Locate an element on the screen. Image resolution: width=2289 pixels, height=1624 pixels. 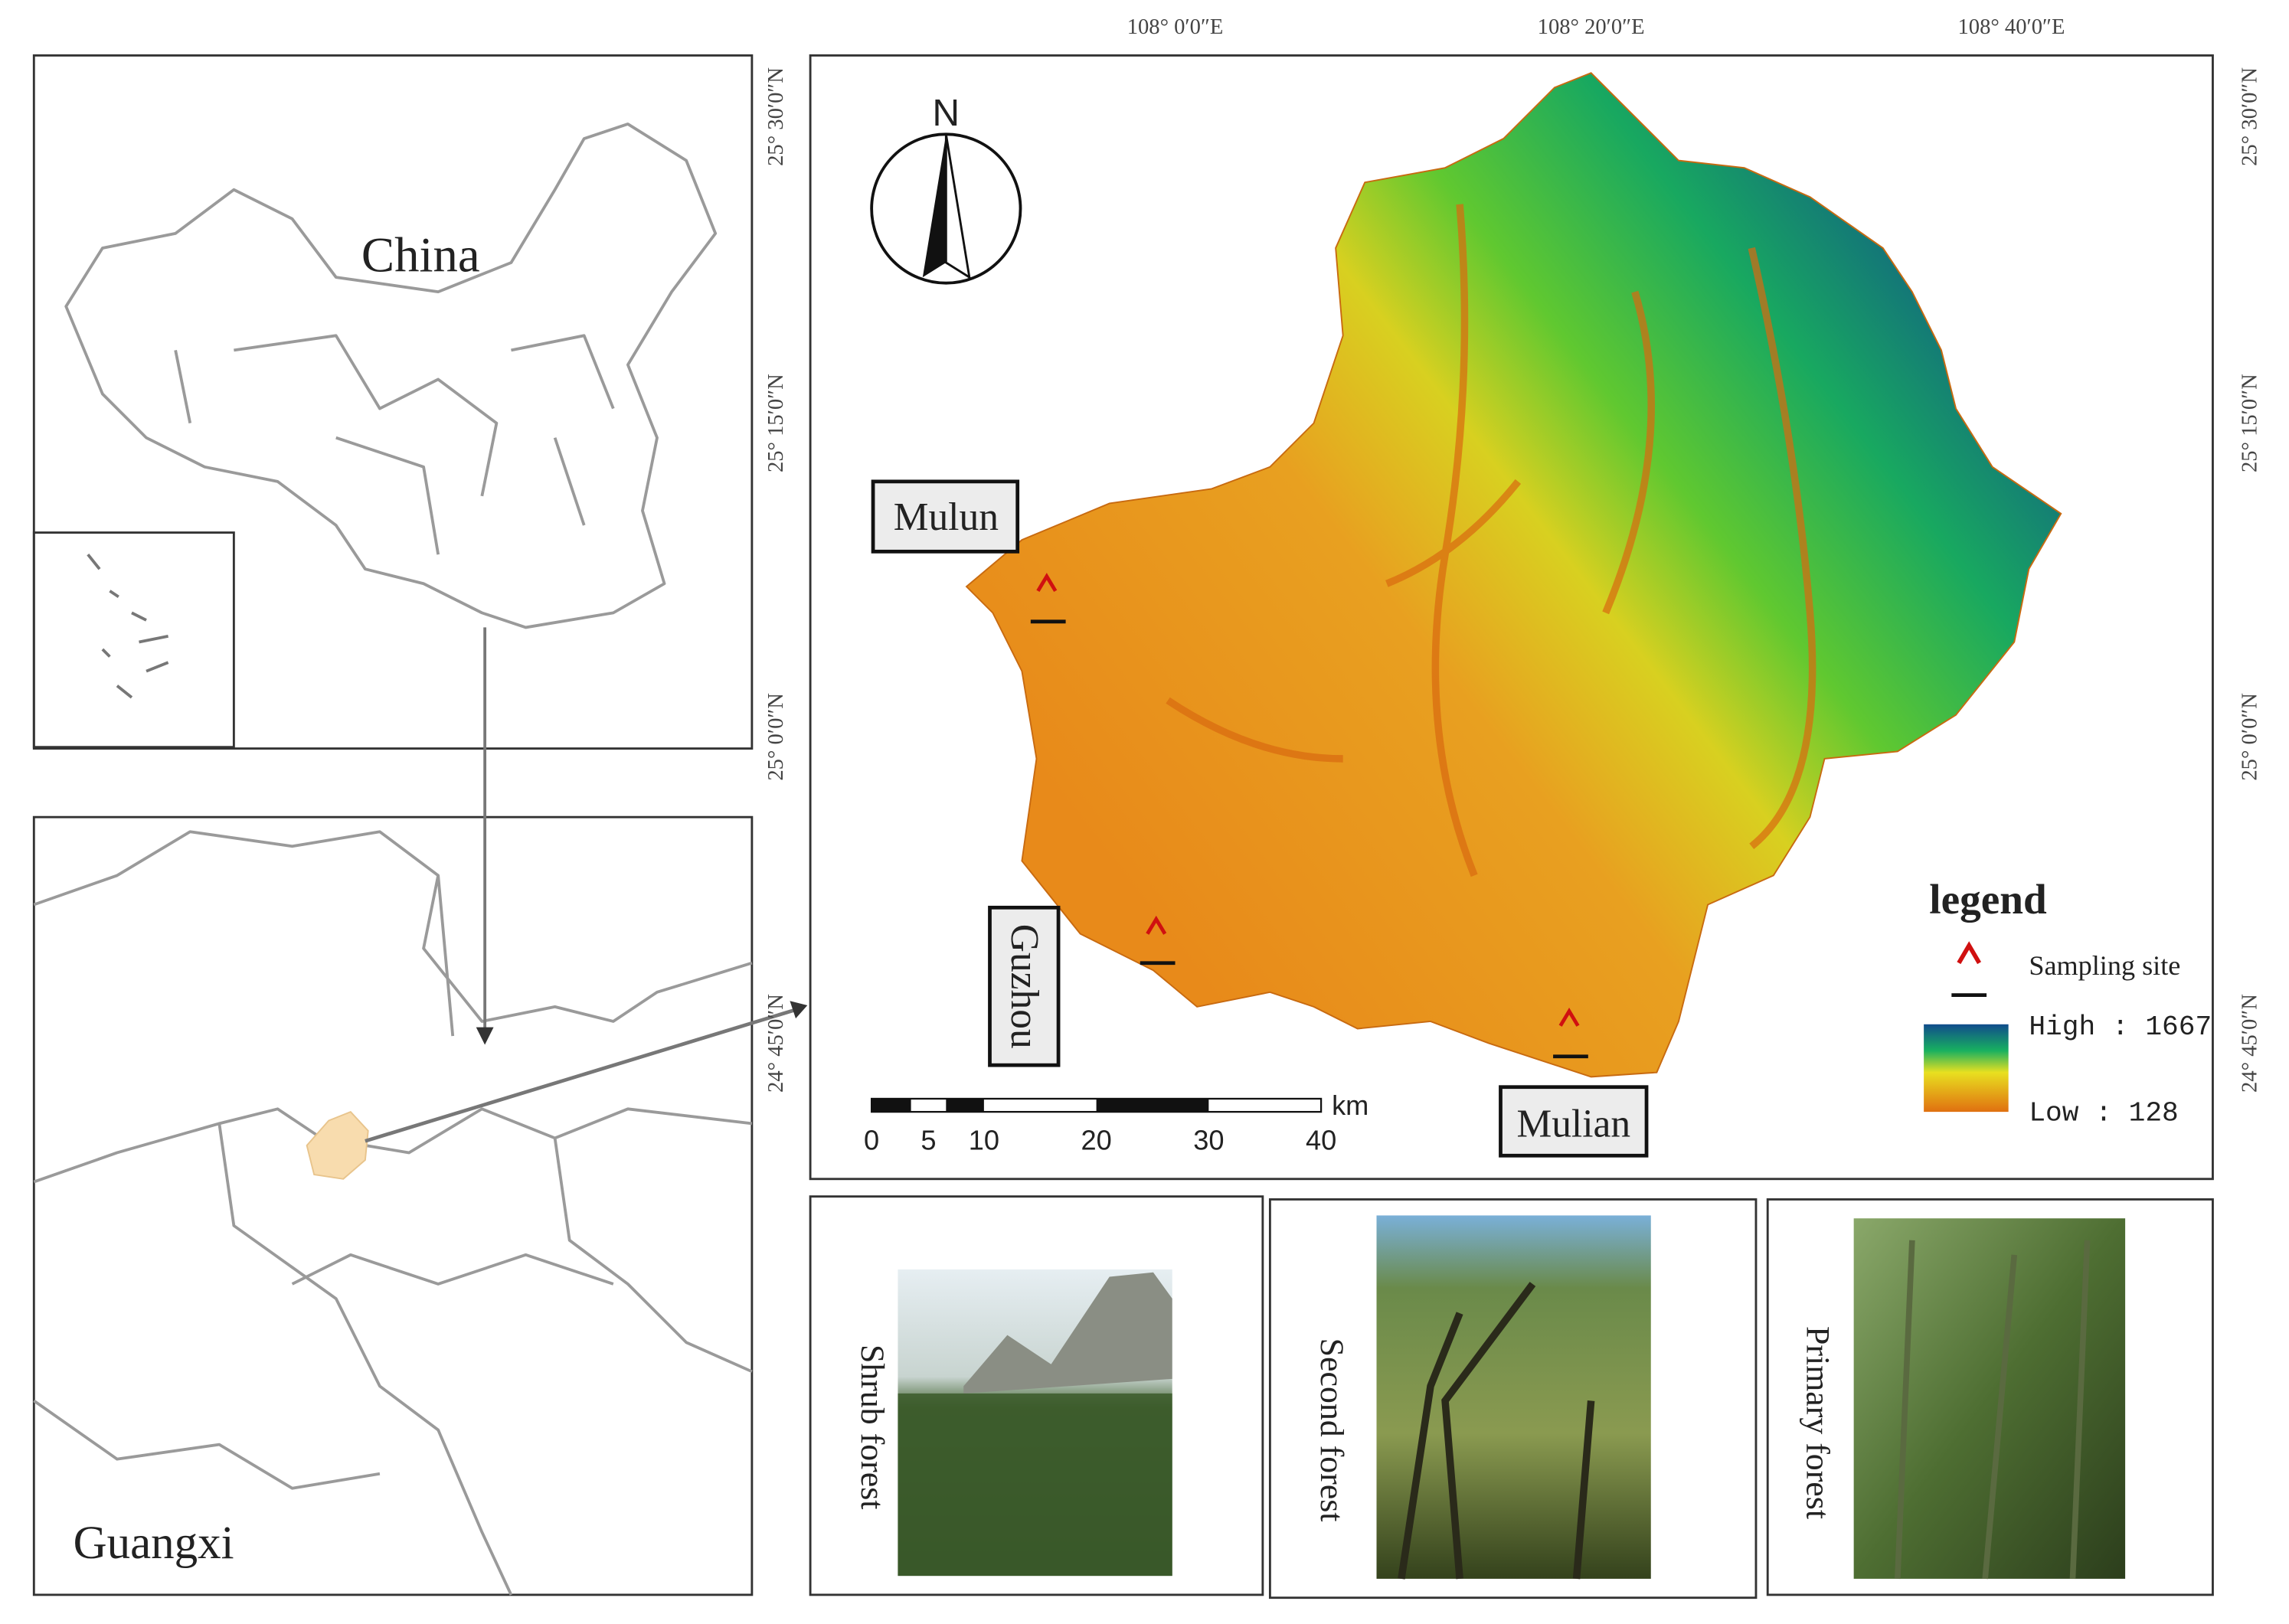
south-china-sea-islands is located at coordinates (128, 626).